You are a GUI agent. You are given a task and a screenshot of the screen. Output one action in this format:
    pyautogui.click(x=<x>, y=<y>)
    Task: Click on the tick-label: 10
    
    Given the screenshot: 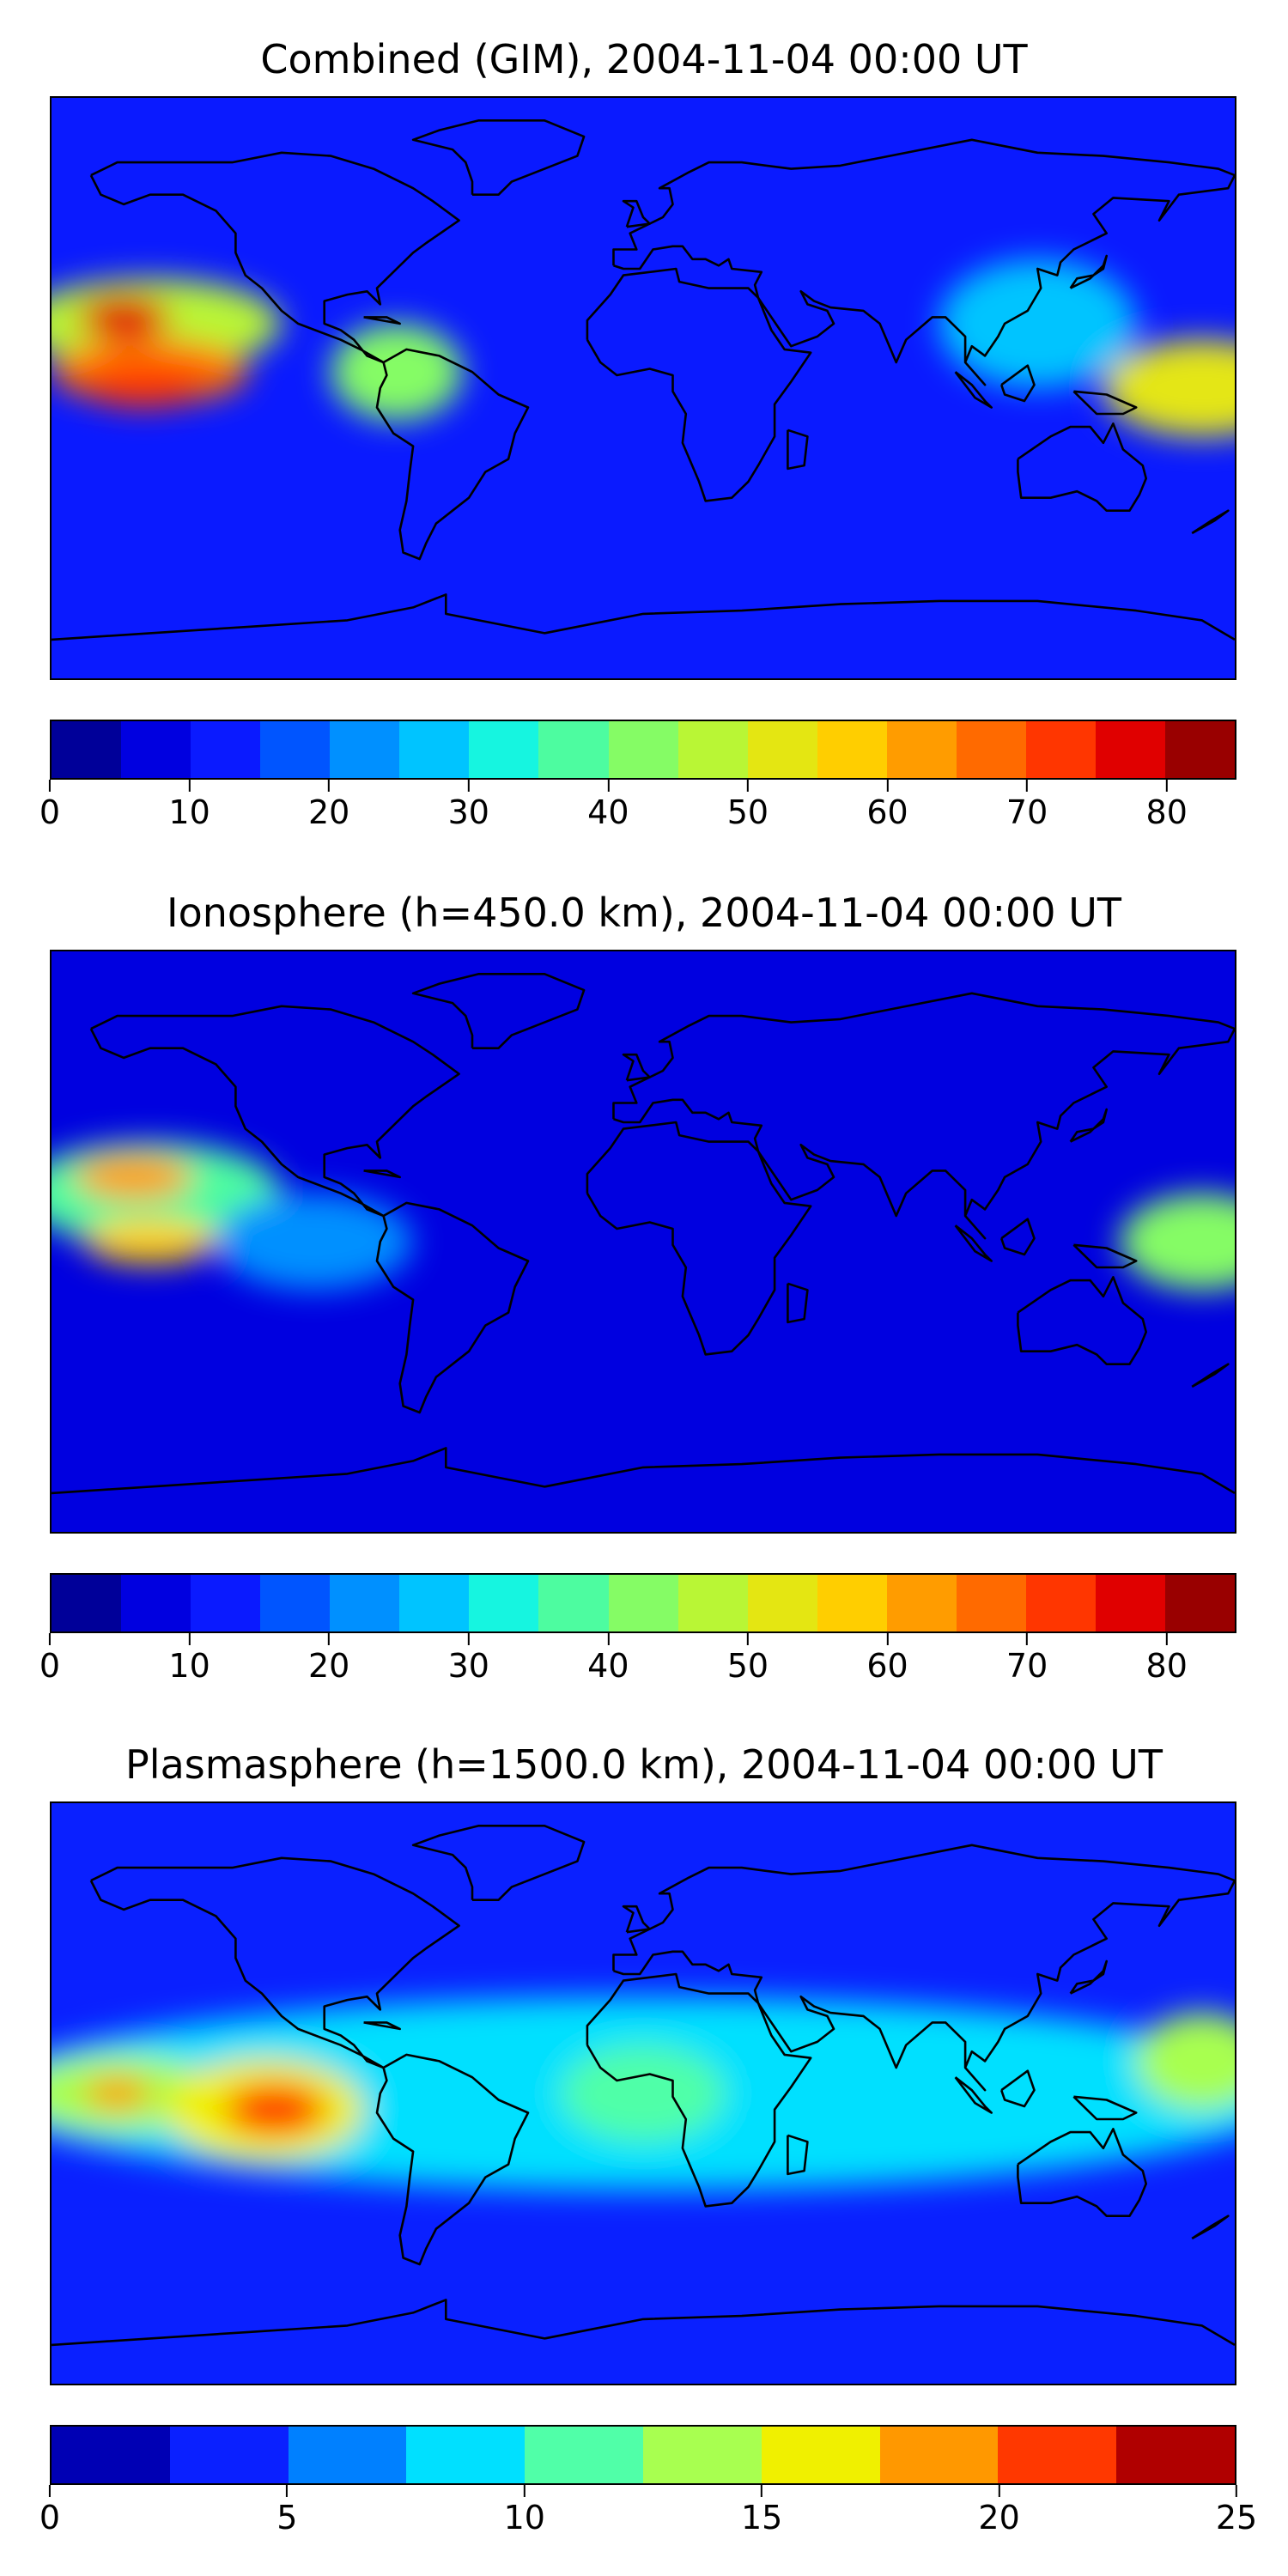 What is the action you would take?
    pyautogui.click(x=189, y=812)
    